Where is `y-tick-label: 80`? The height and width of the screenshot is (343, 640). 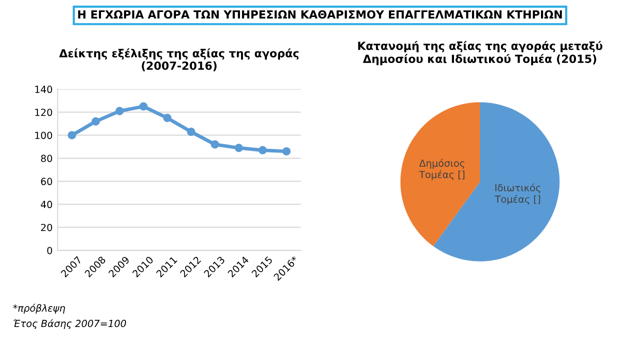
y-tick-label: 80 is located at coordinates (46, 158).